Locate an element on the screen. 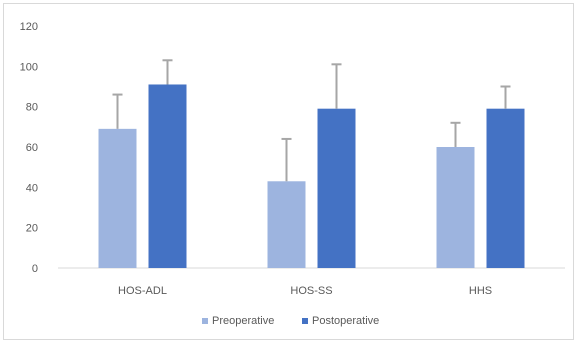 This screenshot has height=345, width=579. x-category-label: HOS-SS is located at coordinates (311, 291).